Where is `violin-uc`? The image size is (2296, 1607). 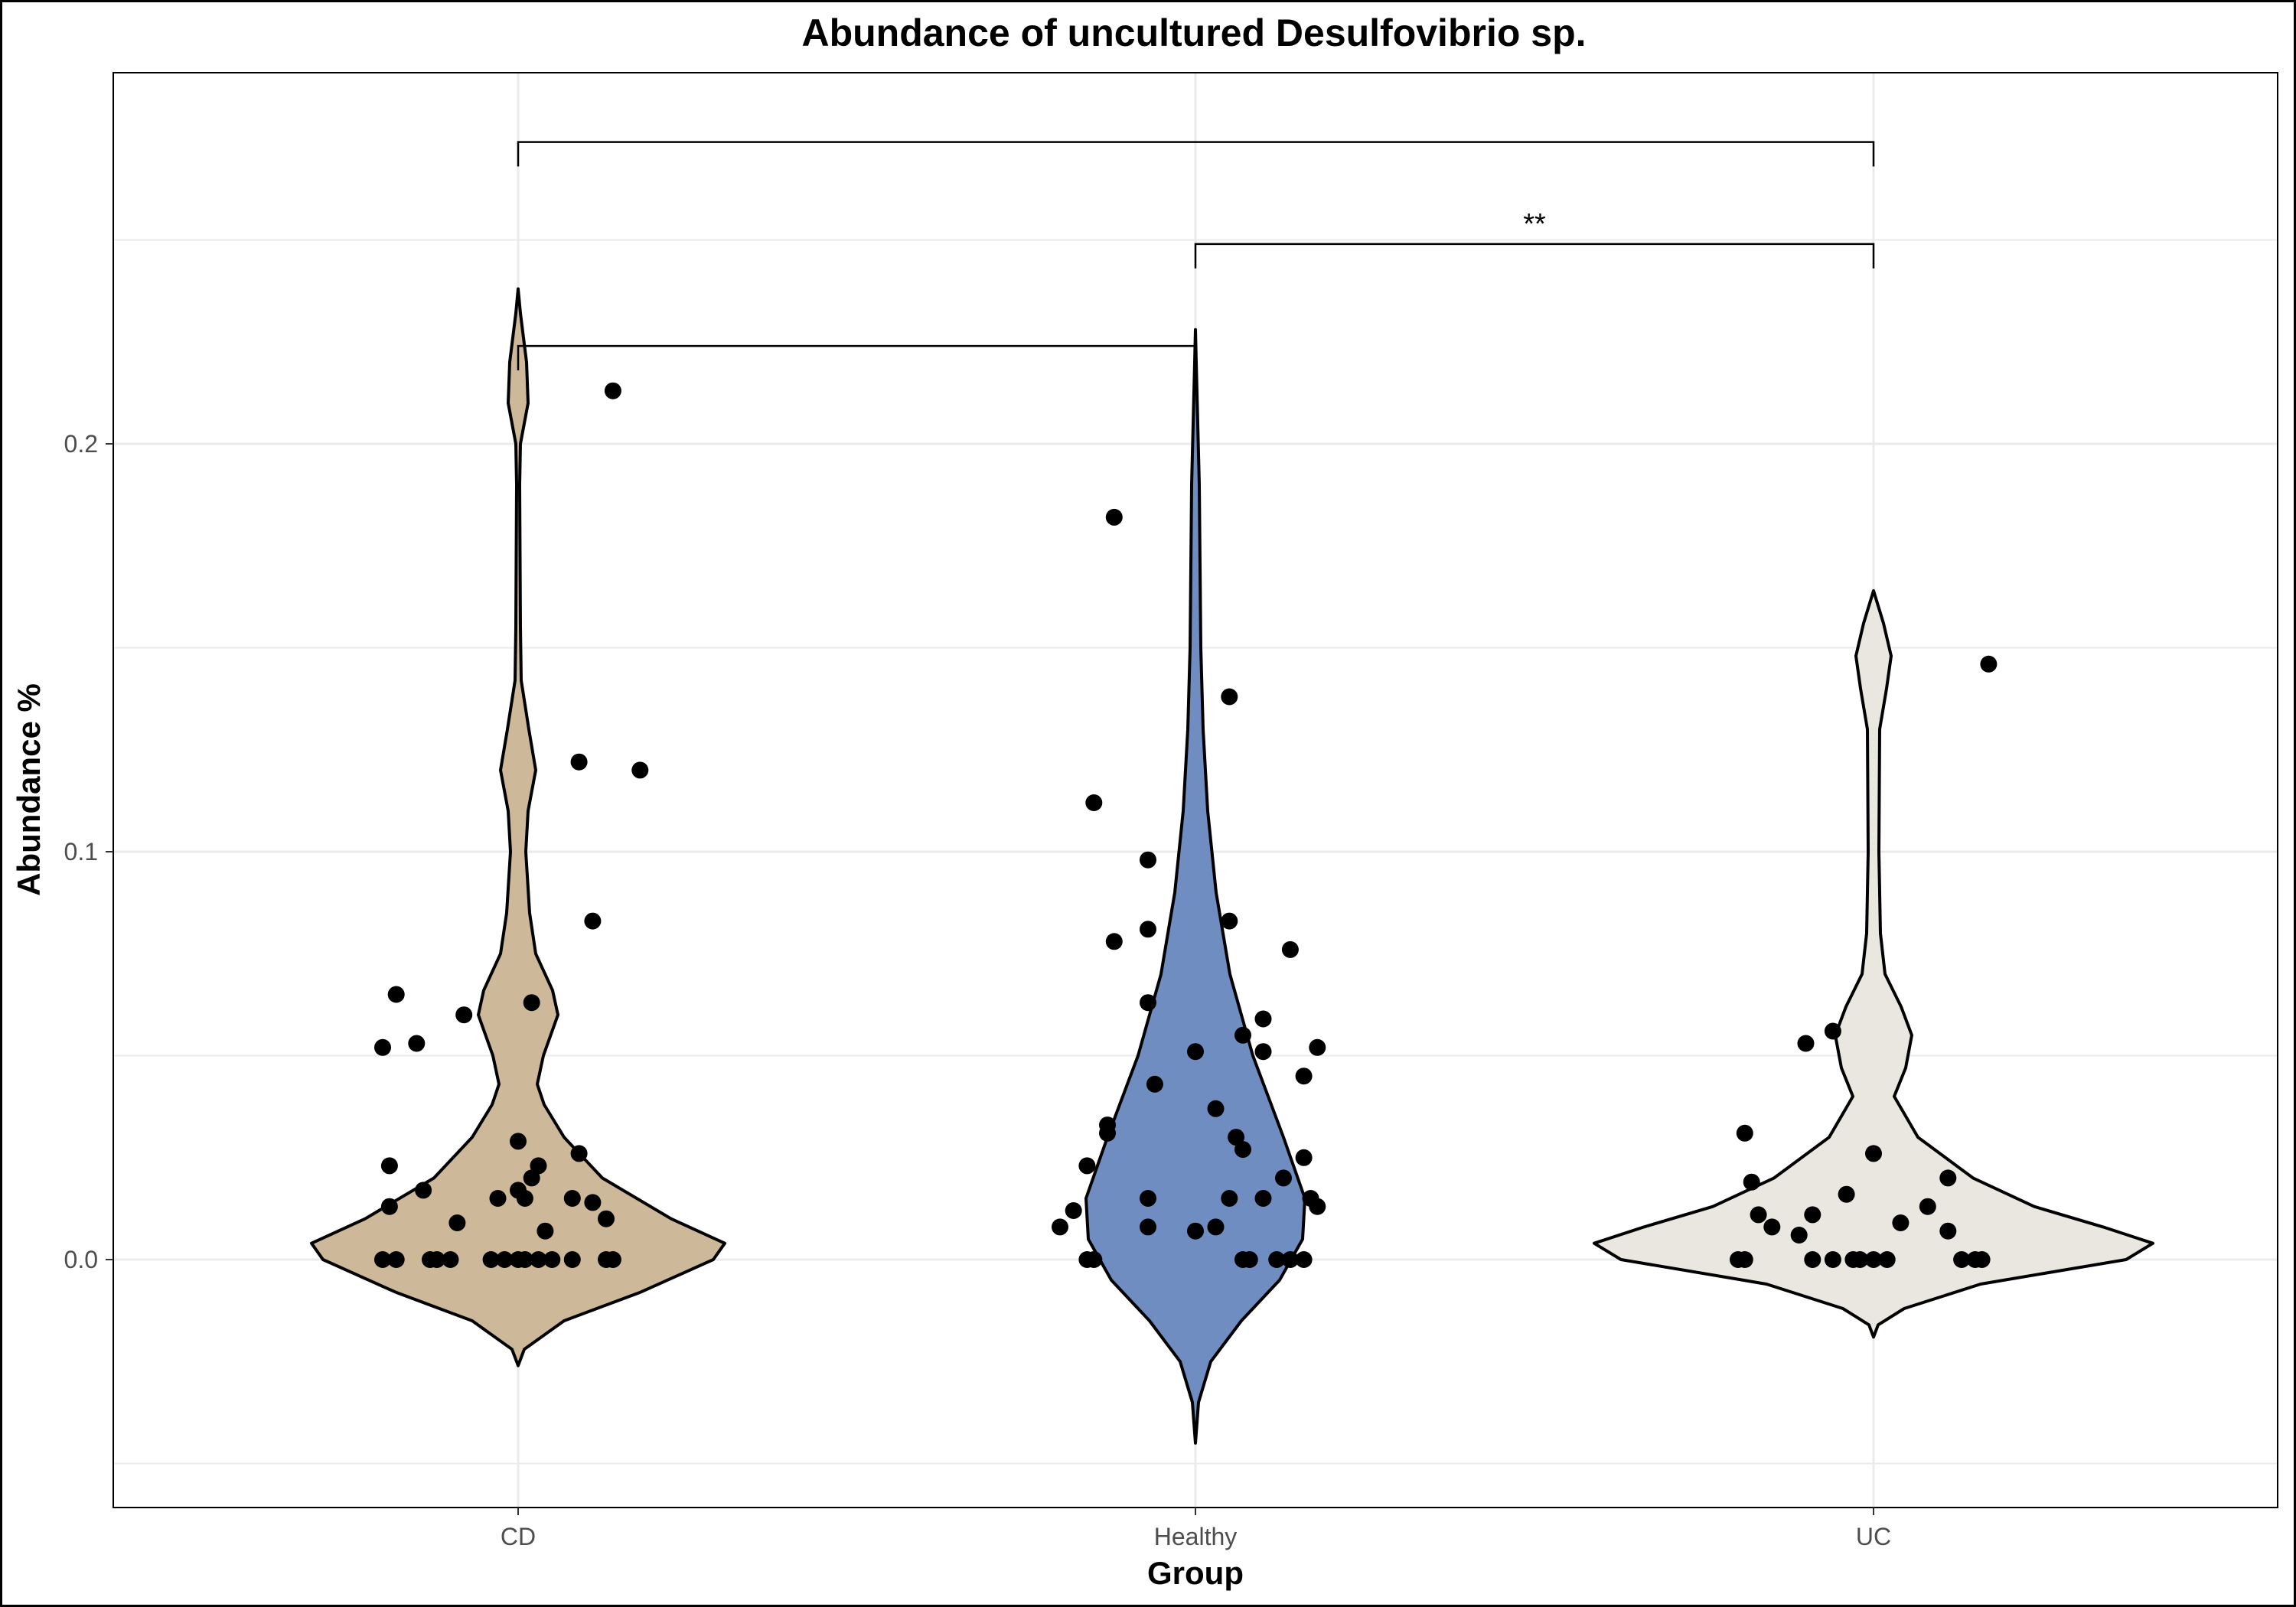 violin-uc is located at coordinates (1873, 964).